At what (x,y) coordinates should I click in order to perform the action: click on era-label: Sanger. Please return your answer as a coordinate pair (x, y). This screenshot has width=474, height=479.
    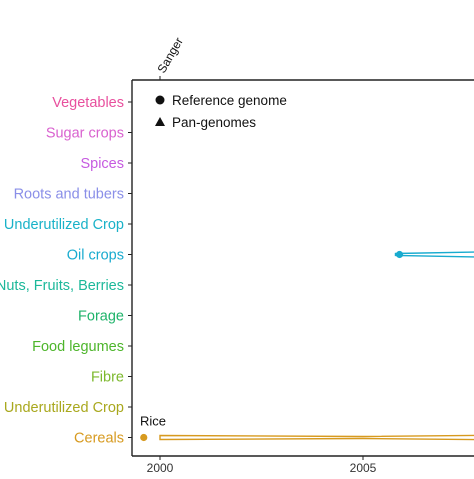
    Looking at the image, I should click on (169, 55).